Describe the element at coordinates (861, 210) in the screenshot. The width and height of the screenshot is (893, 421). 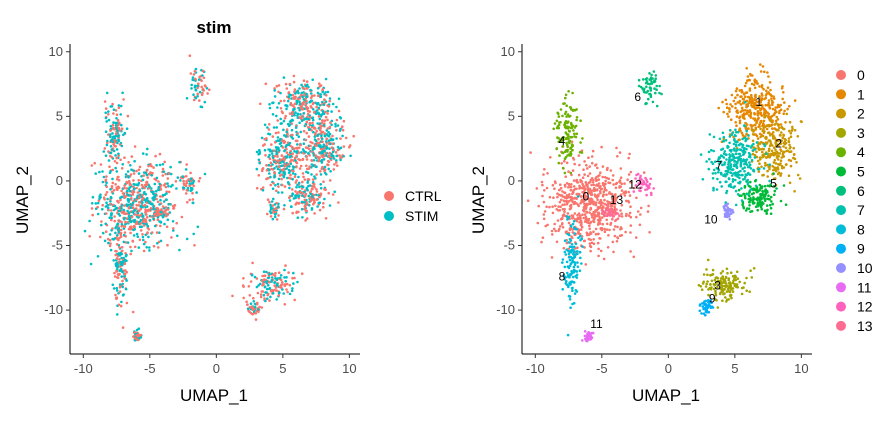
I see `legend-label: 7` at that location.